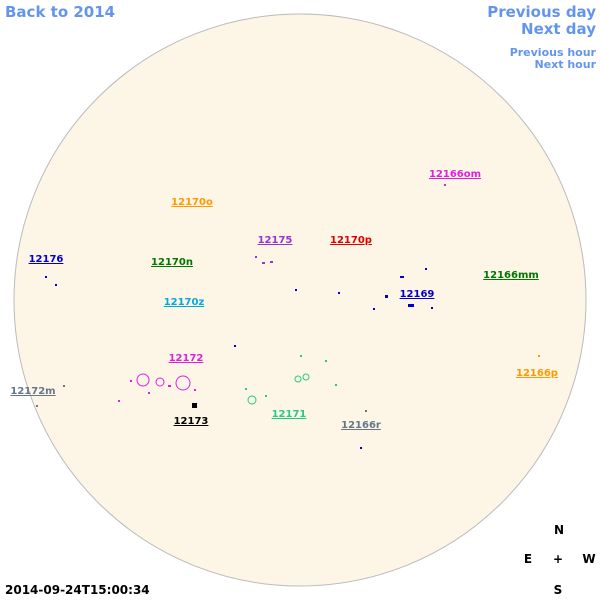 The image size is (600, 600). I want to click on region-label: 12172, so click(186, 358).